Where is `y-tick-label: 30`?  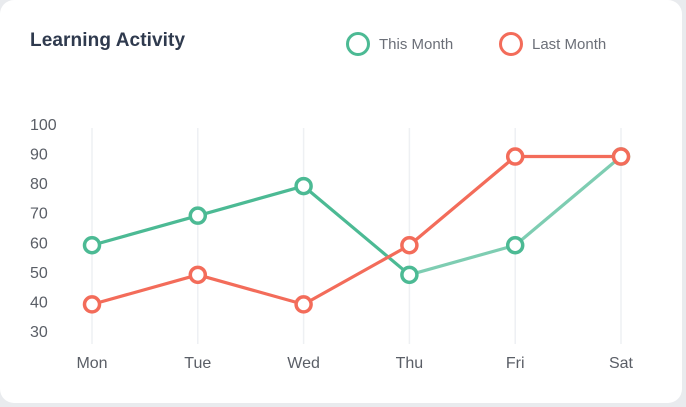
y-tick-label: 30 is located at coordinates (39, 332).